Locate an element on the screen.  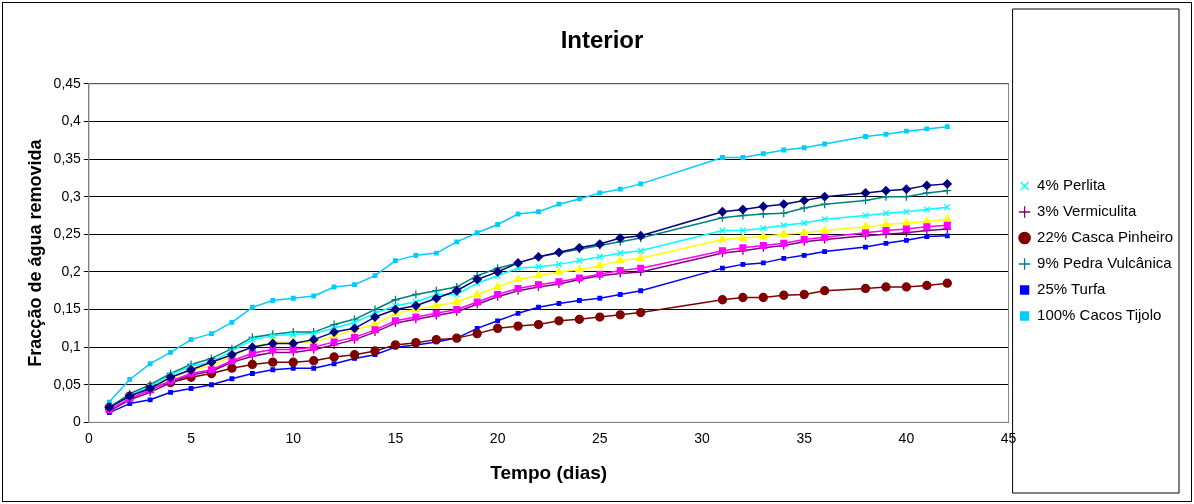
y-tick-label: 0,25 is located at coordinates (67, 233).